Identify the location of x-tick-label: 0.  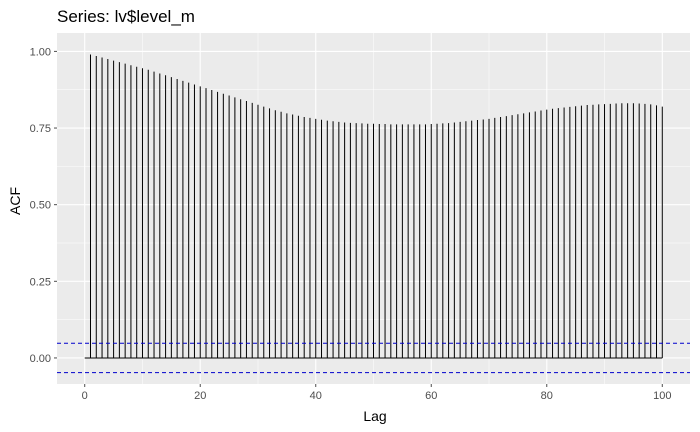
(85, 396).